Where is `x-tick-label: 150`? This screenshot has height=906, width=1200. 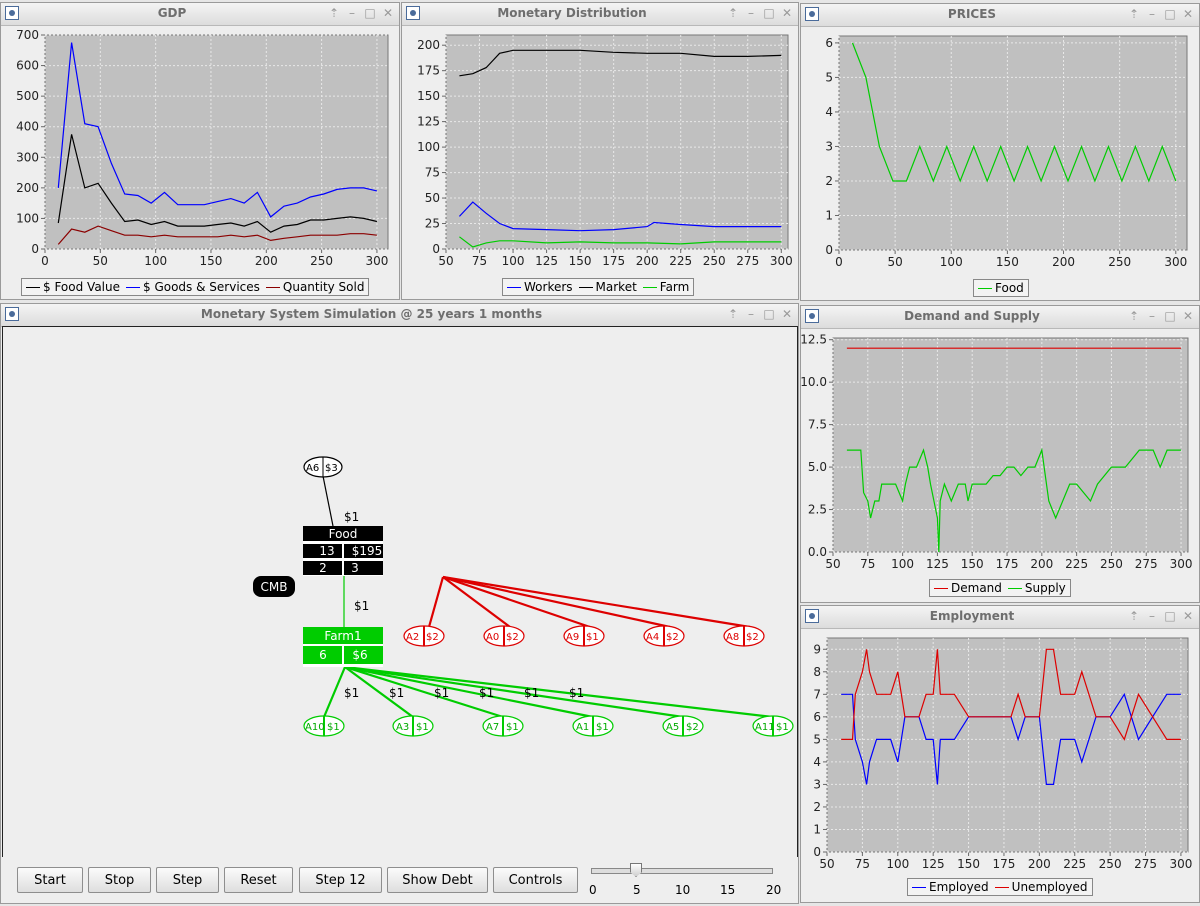
x-tick-label: 150 is located at coordinates (968, 864).